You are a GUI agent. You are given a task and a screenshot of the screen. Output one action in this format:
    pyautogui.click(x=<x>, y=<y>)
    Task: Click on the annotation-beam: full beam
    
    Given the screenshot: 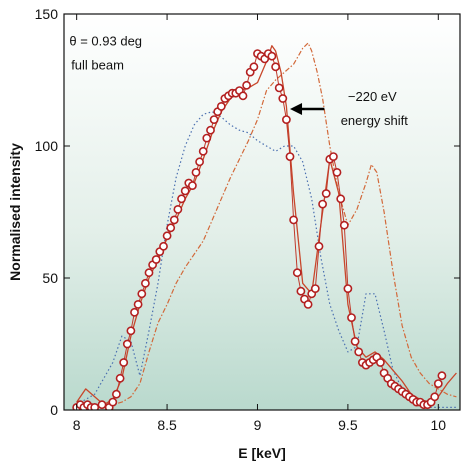 What is the action you would take?
    pyautogui.click(x=97, y=64)
    